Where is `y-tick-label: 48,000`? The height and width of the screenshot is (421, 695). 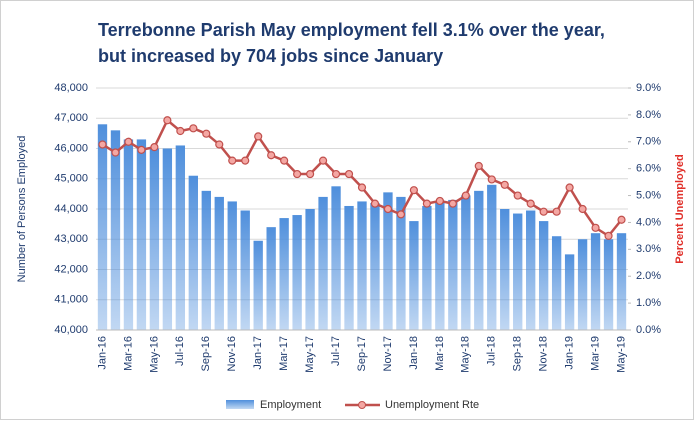 y-tick-label: 48,000 is located at coordinates (71, 88).